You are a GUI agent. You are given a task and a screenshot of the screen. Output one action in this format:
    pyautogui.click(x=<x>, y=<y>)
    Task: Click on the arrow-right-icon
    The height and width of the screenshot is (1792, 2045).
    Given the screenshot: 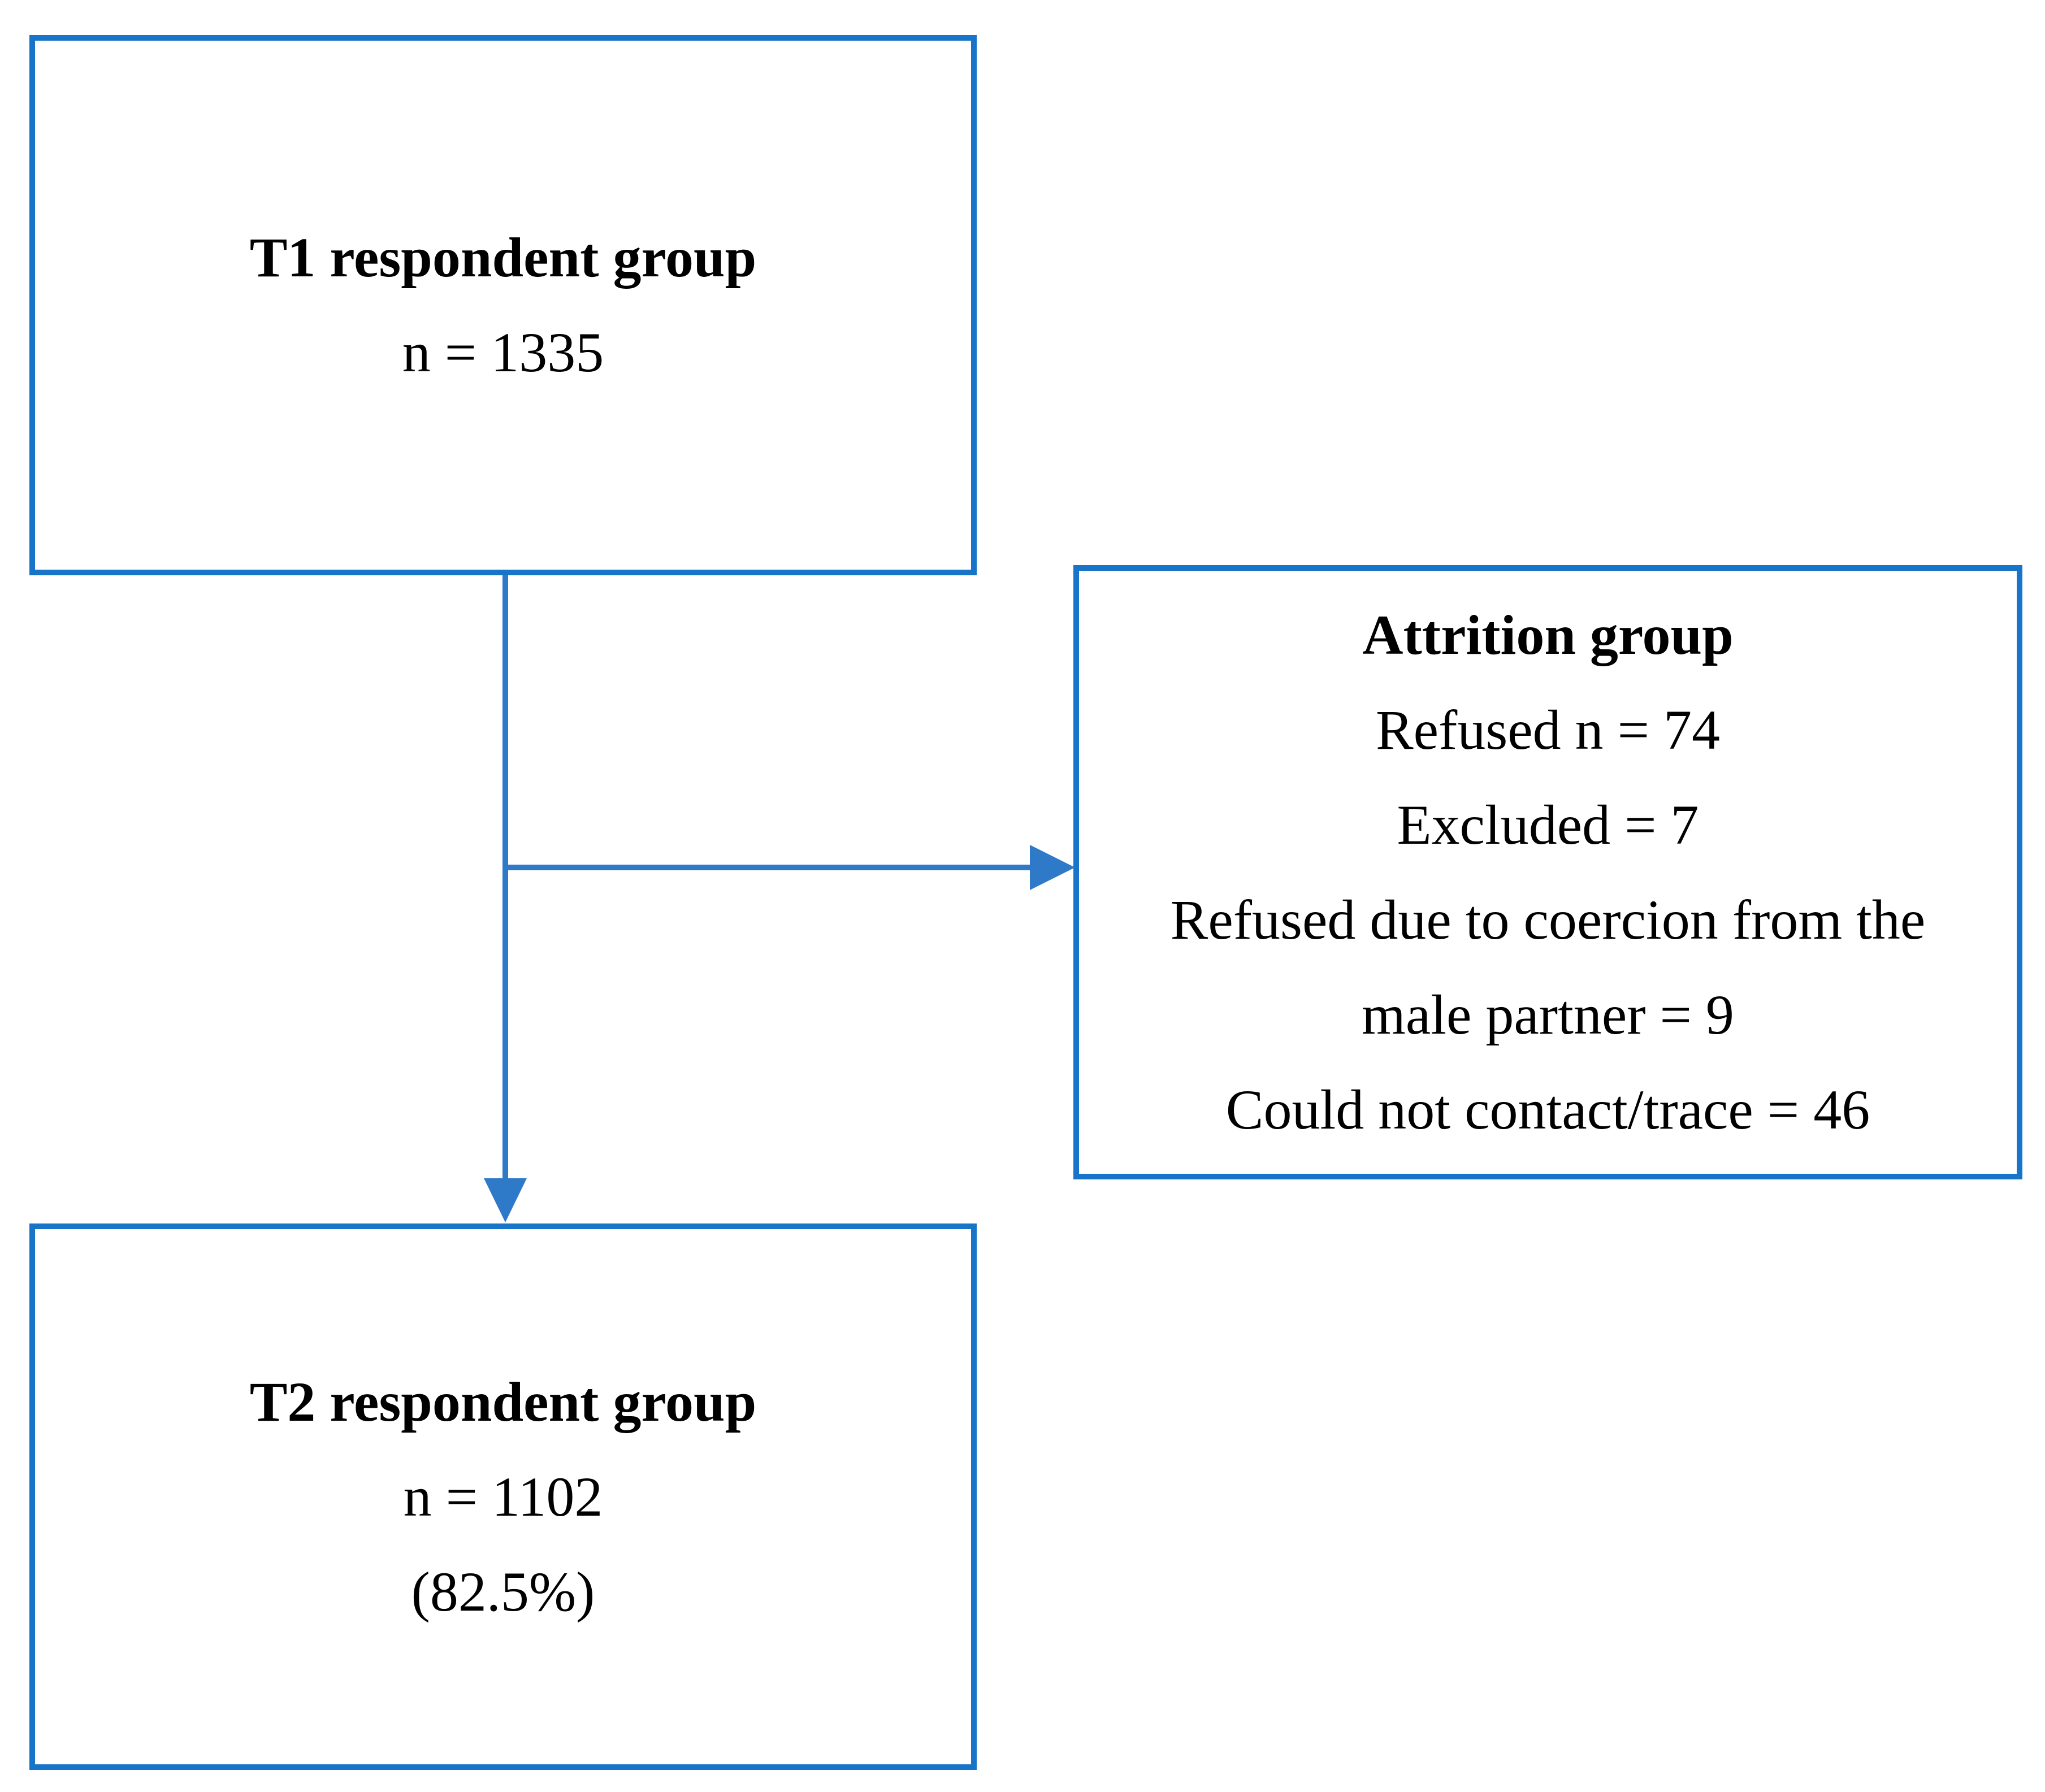 What is the action you would take?
    pyautogui.click(x=1052, y=867)
    